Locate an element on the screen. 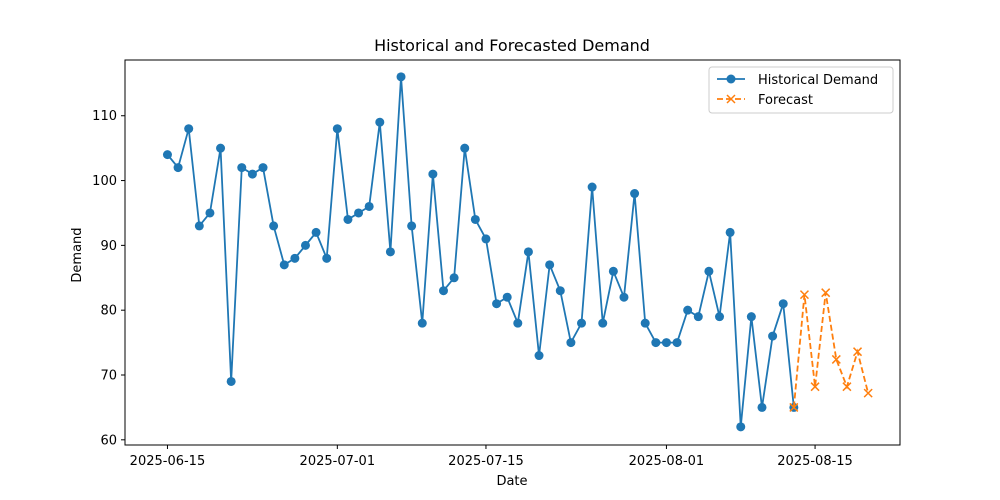 Image resolution: width=1000 pixels, height=500 pixels. legend-label-historical: Historical Demand is located at coordinates (818, 80).